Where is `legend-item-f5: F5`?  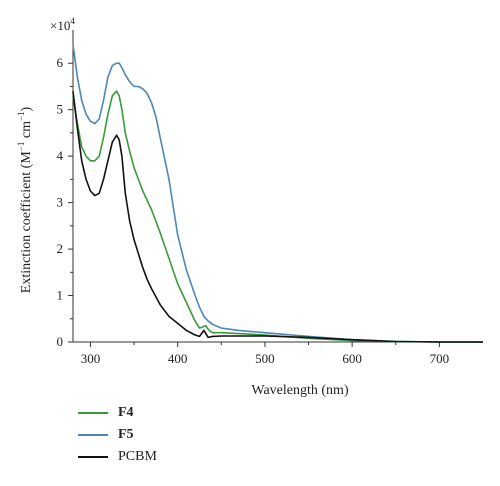
legend-item-f5: F5 is located at coordinates (117, 435).